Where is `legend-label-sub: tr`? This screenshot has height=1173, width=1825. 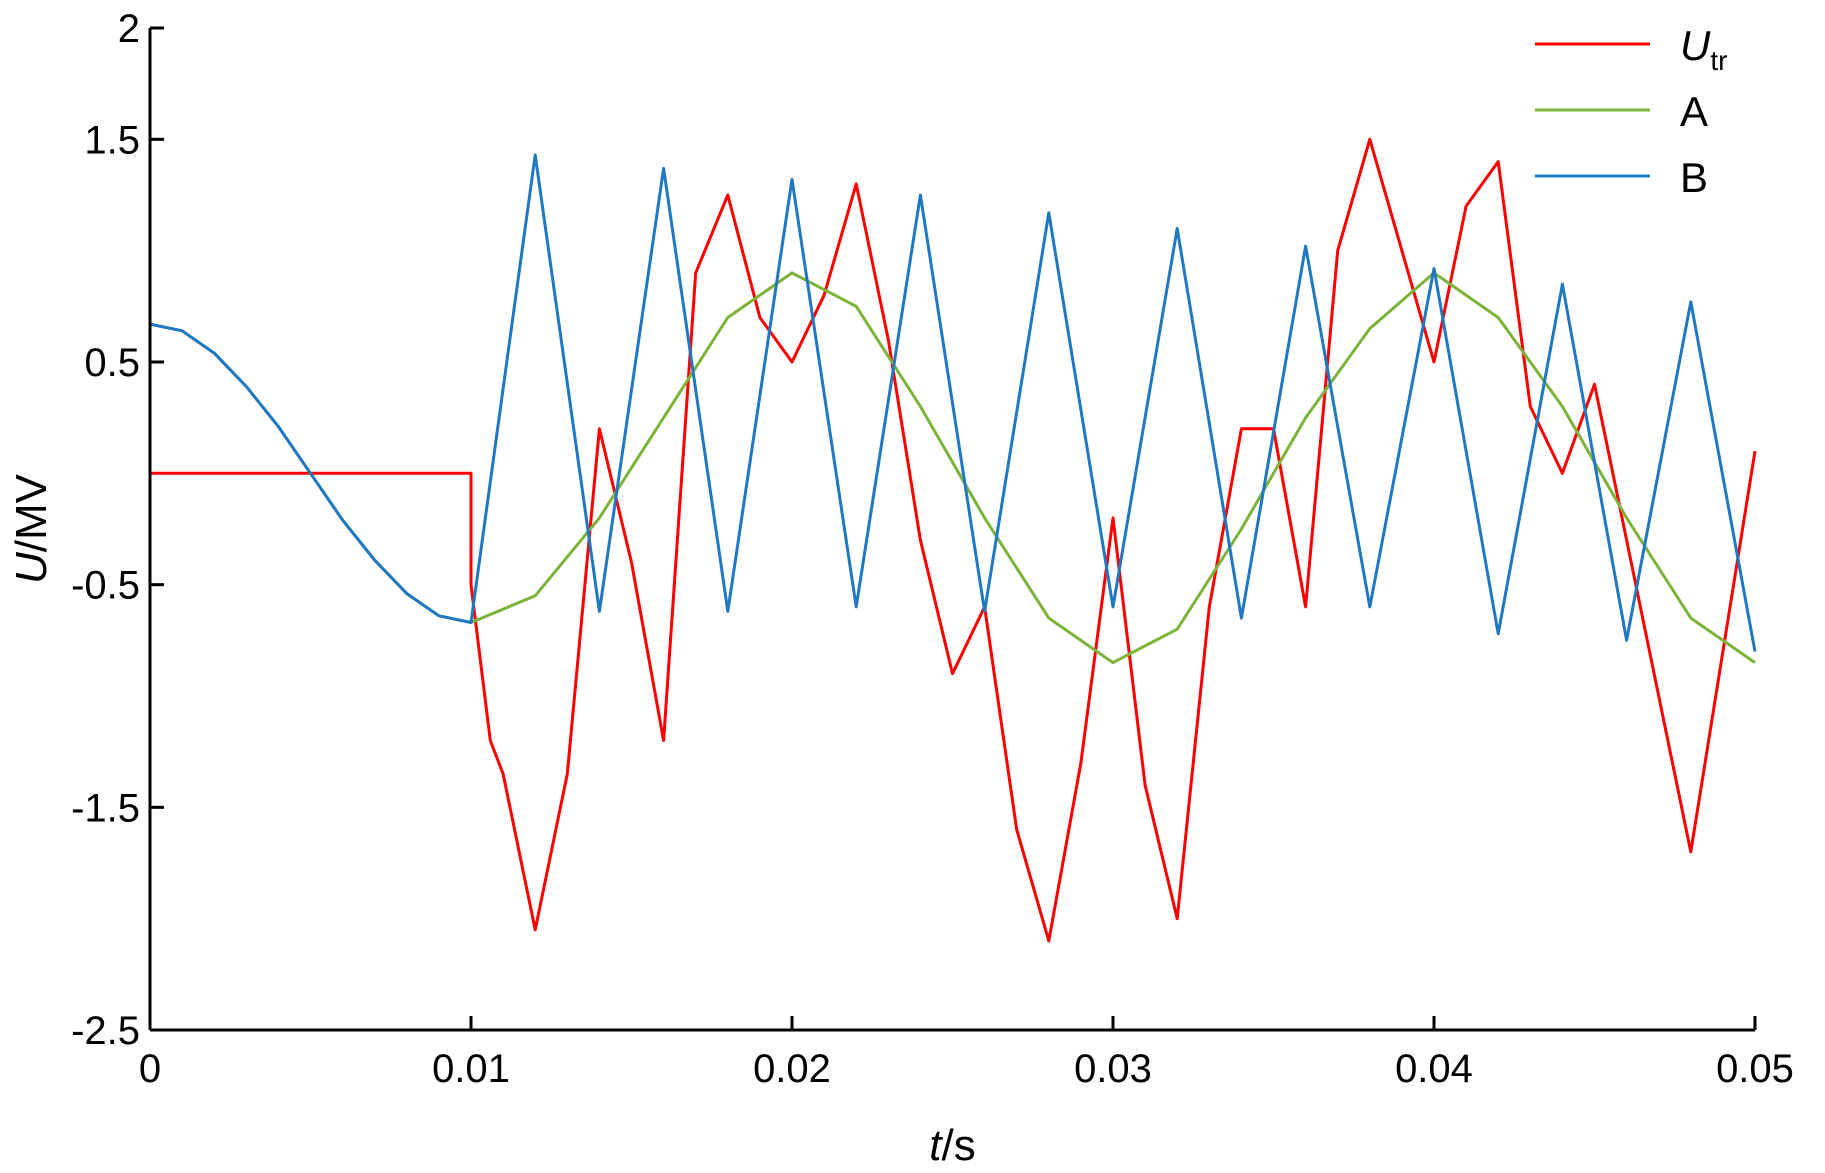
legend-label-sub: tr is located at coordinates (1718, 60).